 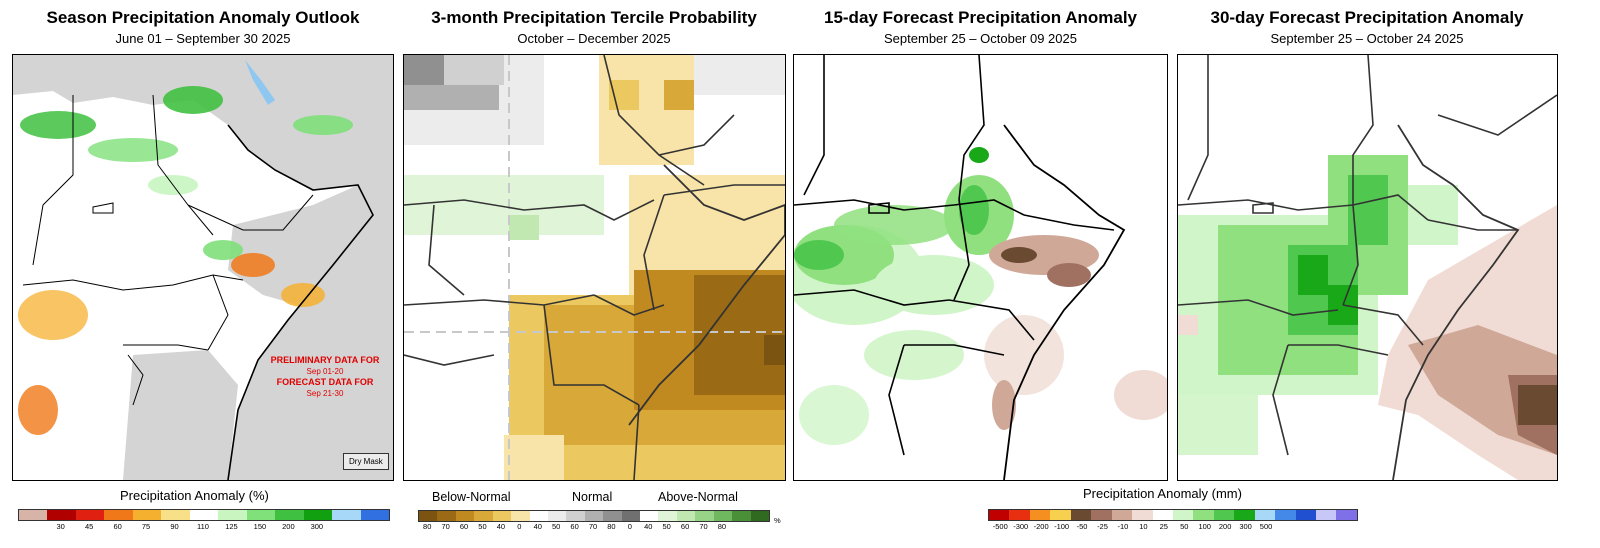 I want to click on panel-1-title: Season Precipitation Anomaly Outlook, so click(x=203, y=17).